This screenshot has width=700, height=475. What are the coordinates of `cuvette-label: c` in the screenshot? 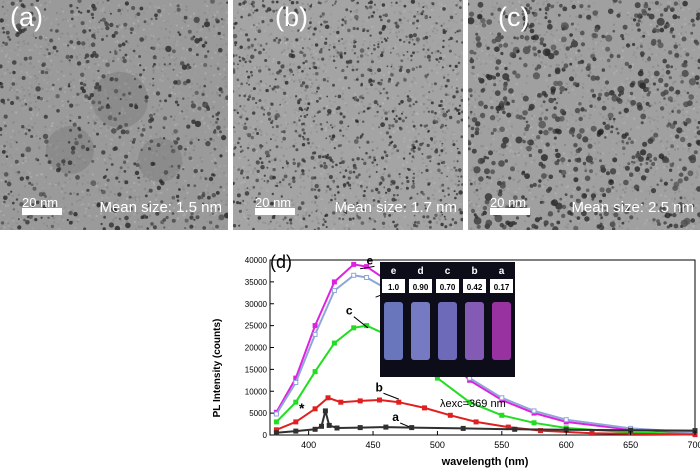 It's located at (448, 271).